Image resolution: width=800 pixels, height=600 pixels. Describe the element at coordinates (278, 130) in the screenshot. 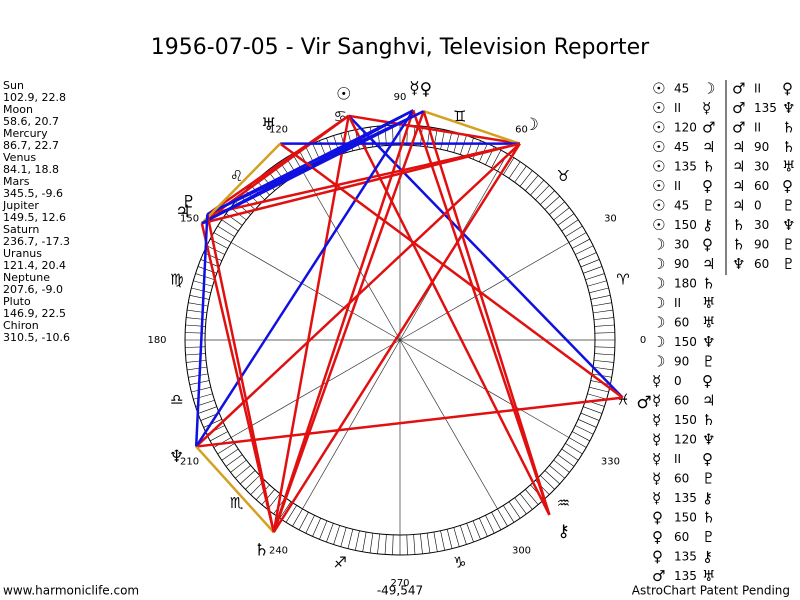

I see `degree-label: 120` at that location.